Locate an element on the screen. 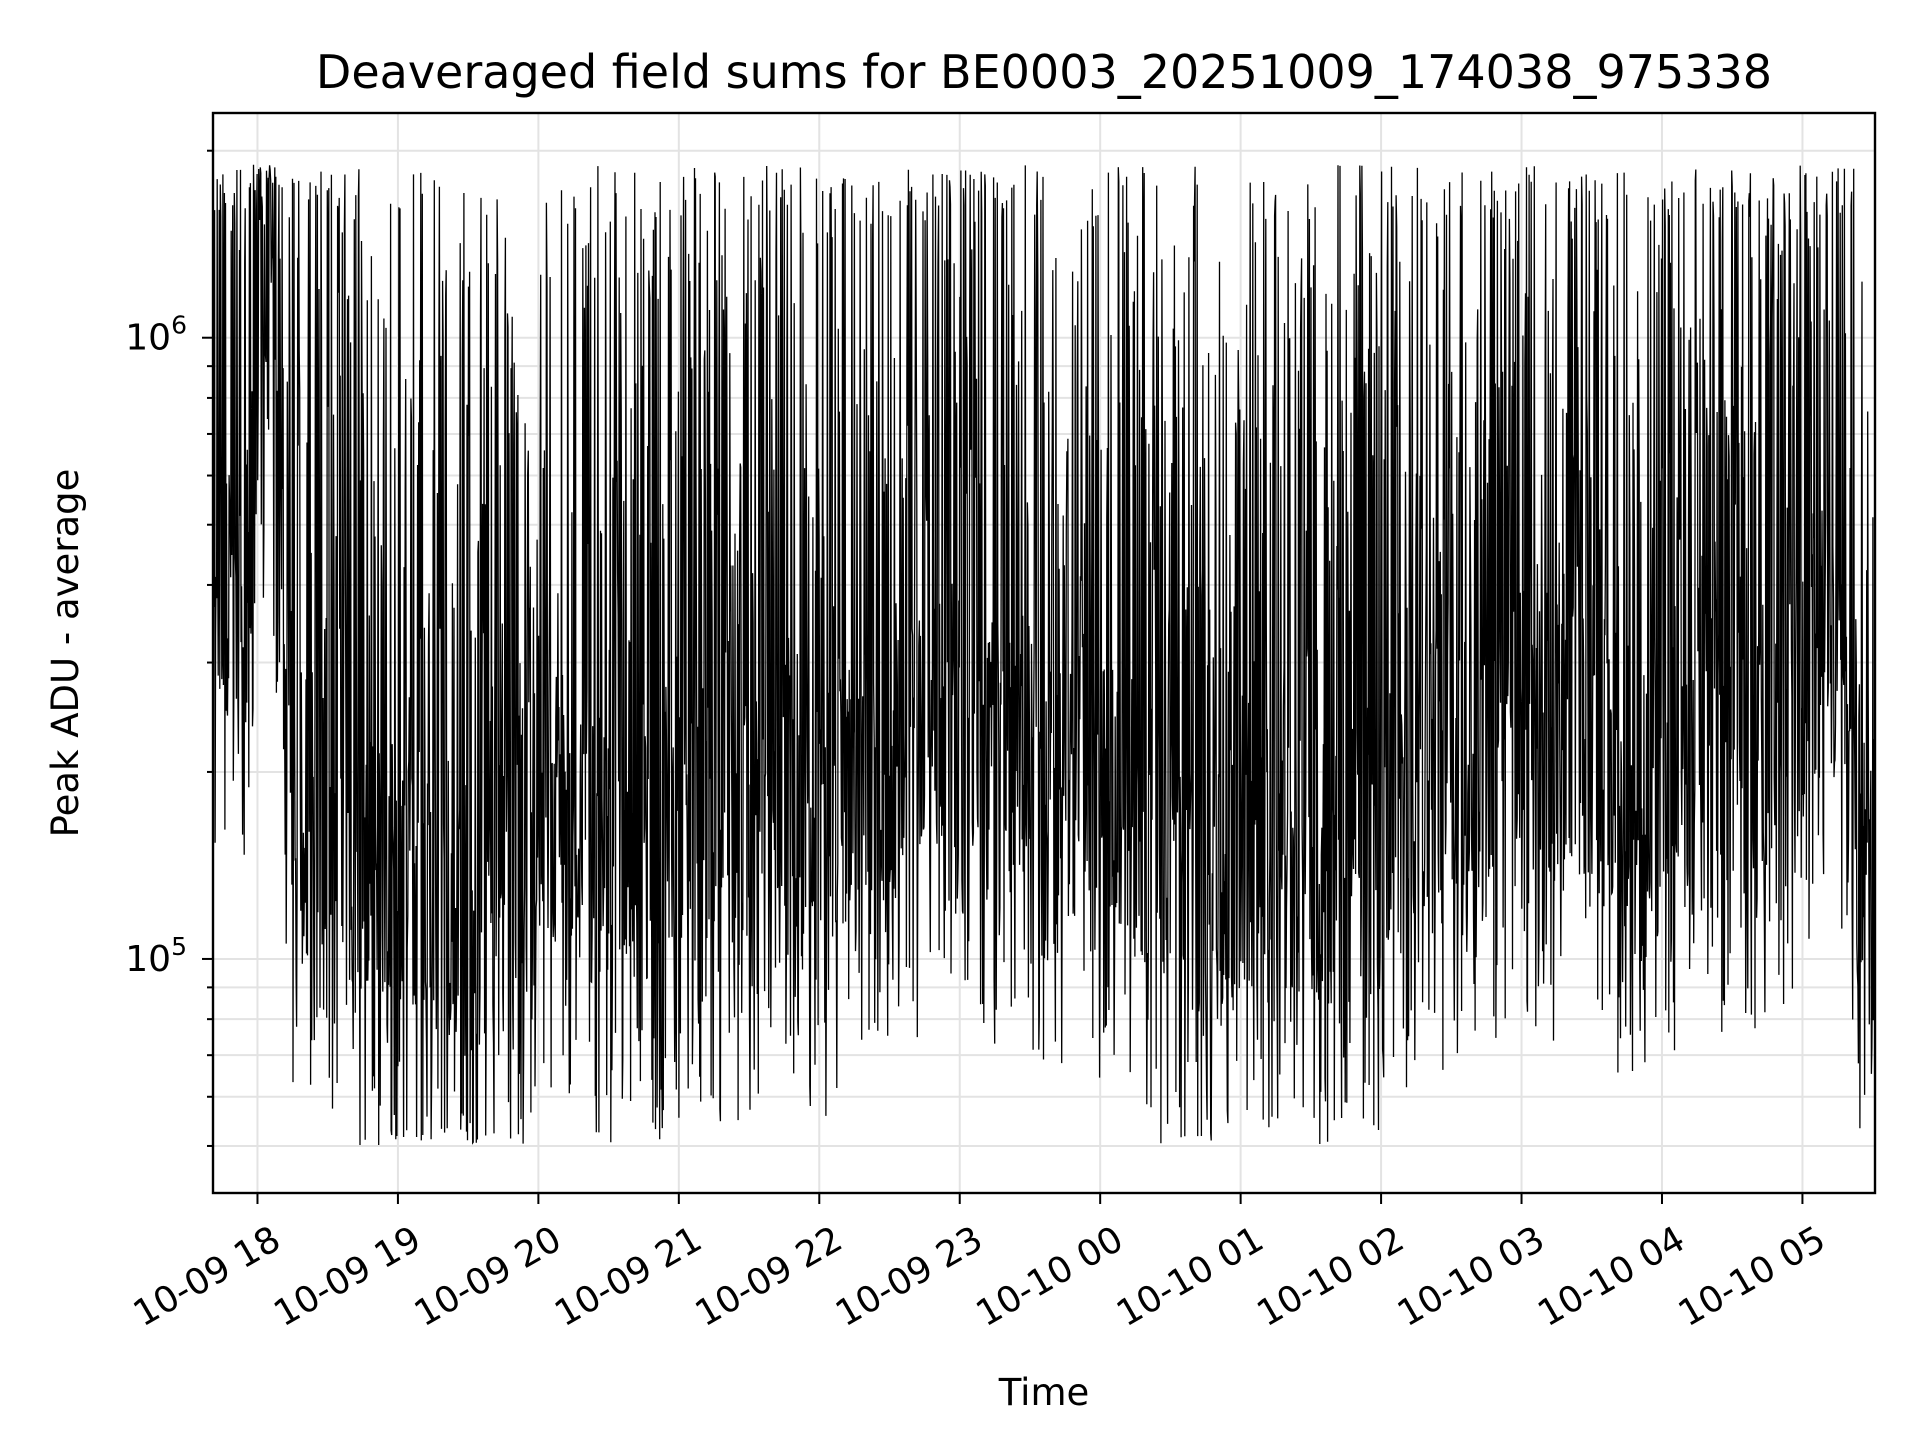  x-tick-label: 10-09 21 is located at coordinates (628, 1277).